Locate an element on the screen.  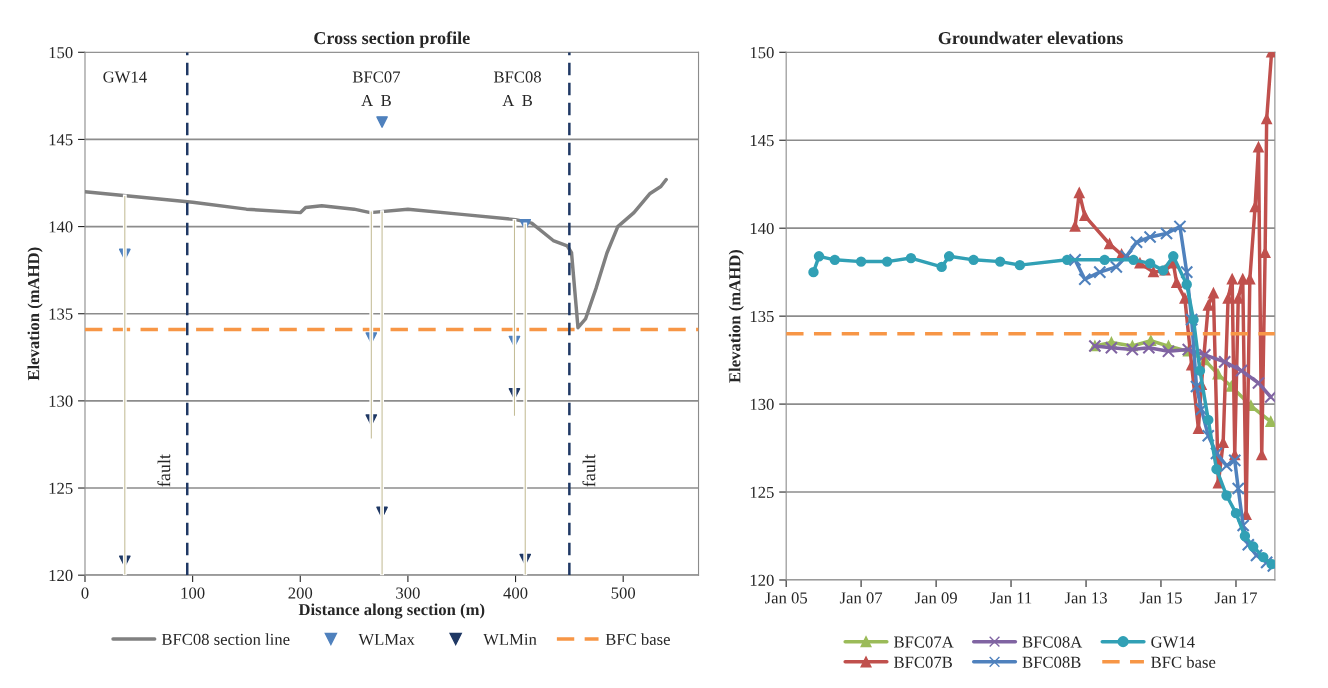
x-tick-label: Jan 05 is located at coordinates (786, 598).